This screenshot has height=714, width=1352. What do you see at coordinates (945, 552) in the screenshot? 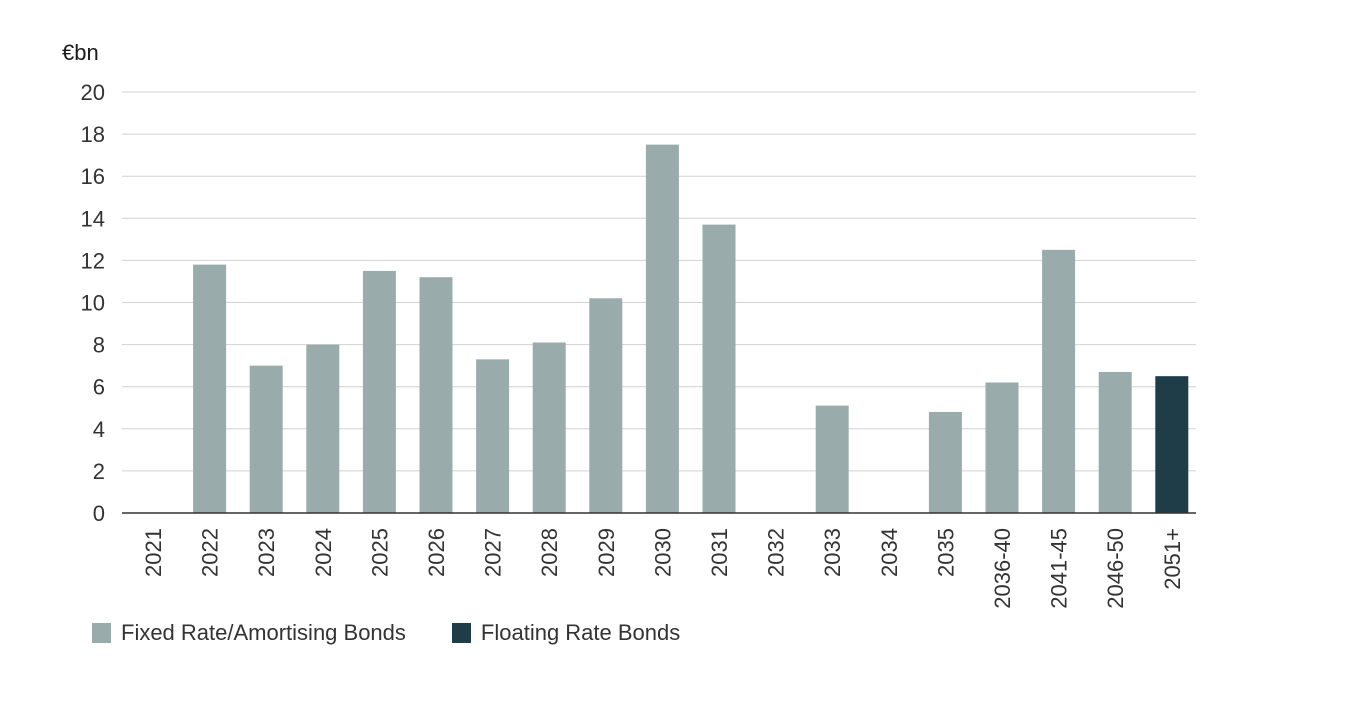
I see `x-tick-label: 2035` at bounding box center [945, 552].